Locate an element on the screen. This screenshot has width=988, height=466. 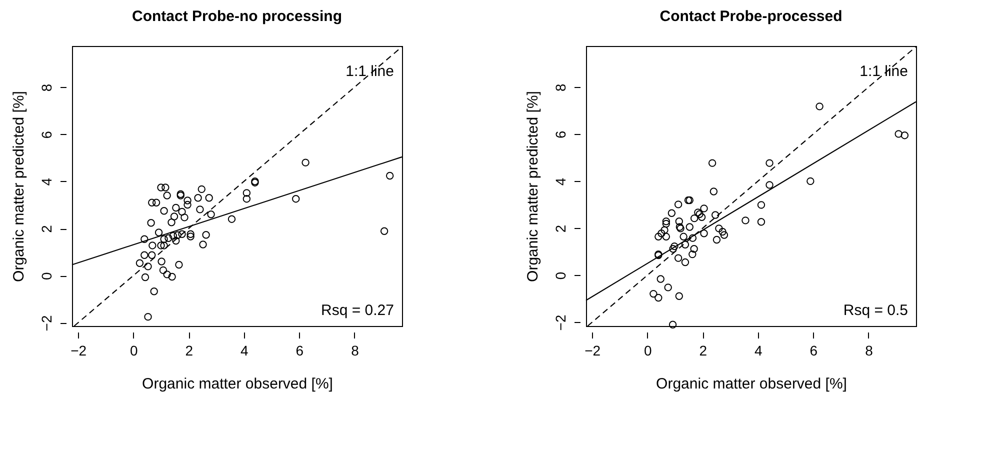
x-tick-label: 8 is located at coordinates (355, 350).